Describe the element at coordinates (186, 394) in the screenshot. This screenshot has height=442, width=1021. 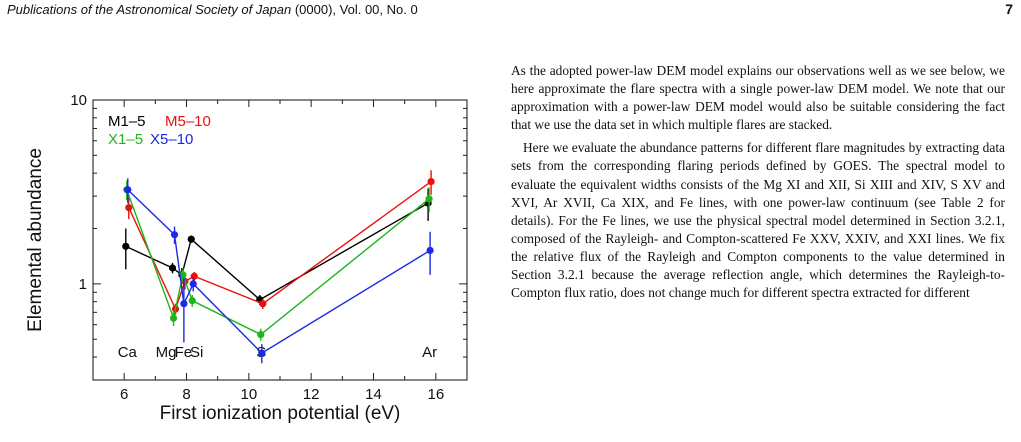
I see `x-tick-label: 8` at that location.